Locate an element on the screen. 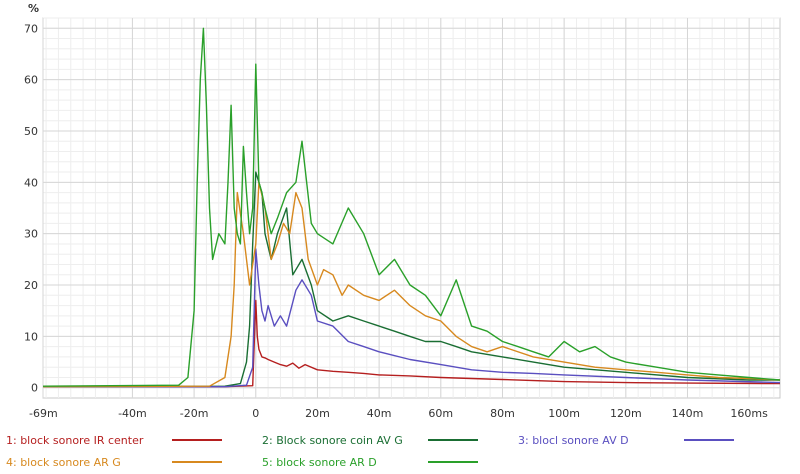  x-tick-label: 100m is located at coordinates (564, 413).